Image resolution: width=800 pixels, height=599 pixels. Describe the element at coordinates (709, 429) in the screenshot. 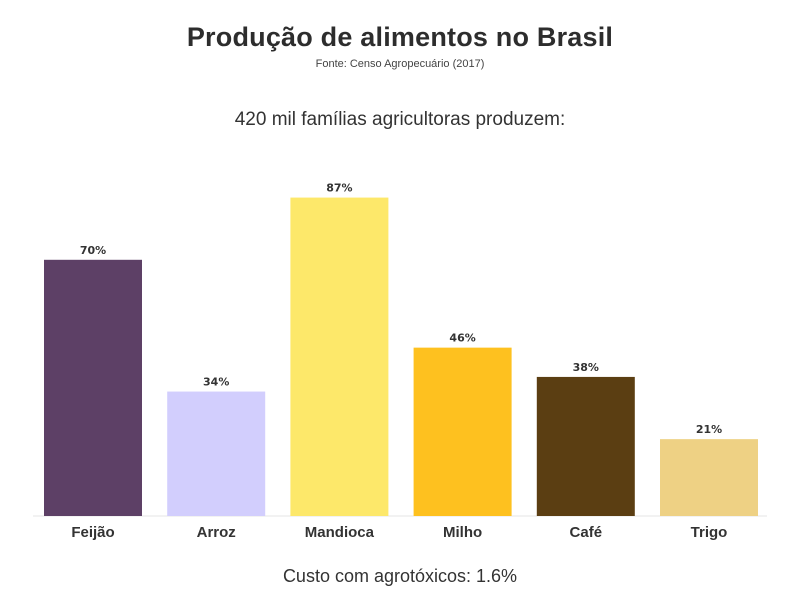

I see `value-label-trigo: 21%` at that location.